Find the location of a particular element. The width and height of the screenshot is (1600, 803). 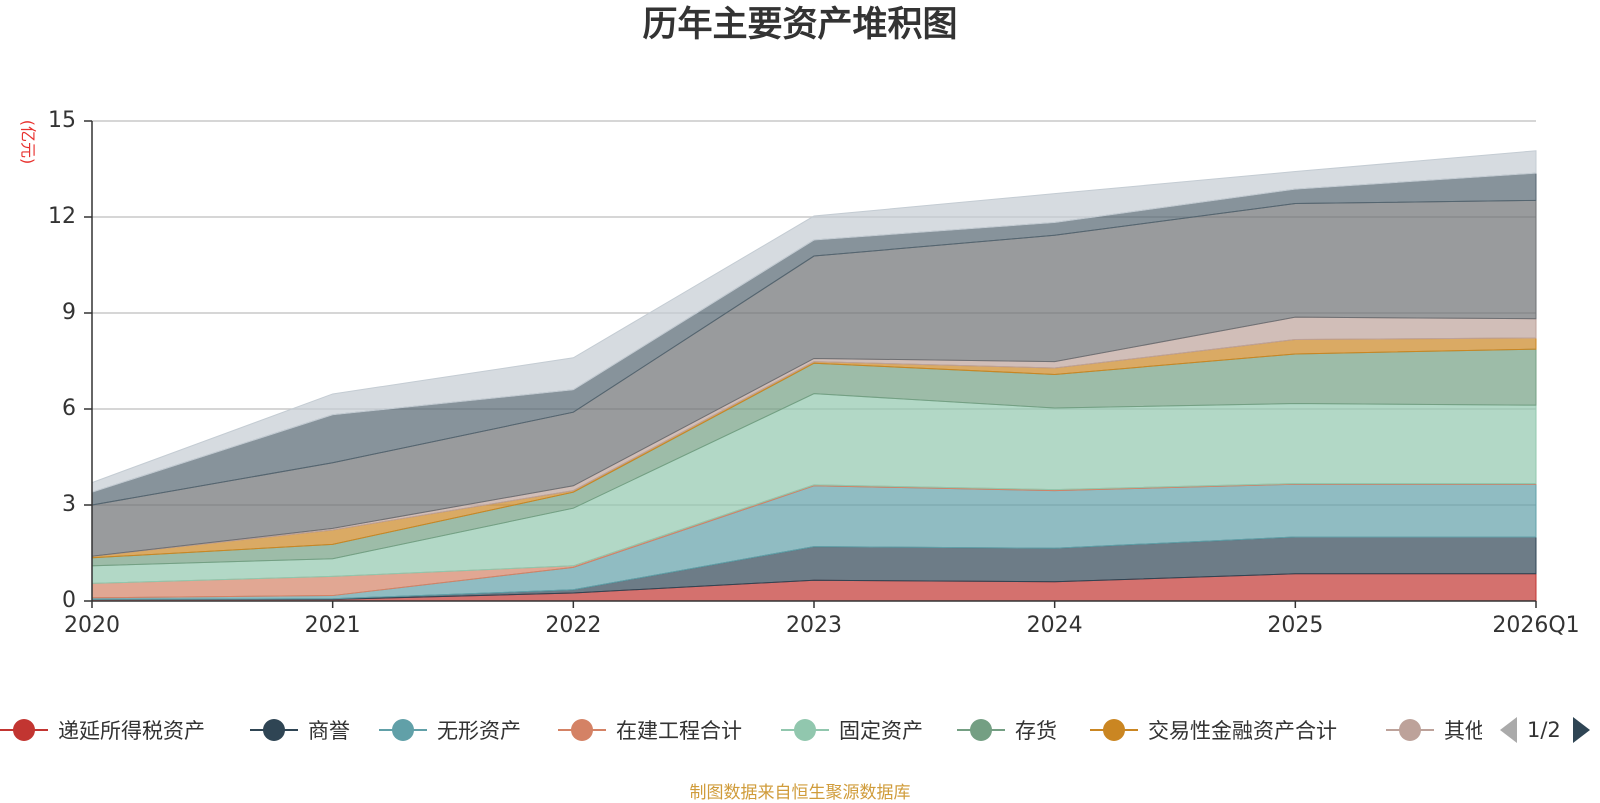

x-tick-label: 2026Q1 is located at coordinates (1535, 625).